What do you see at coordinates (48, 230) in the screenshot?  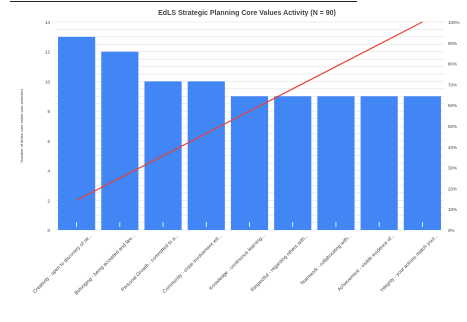 I see `y-tick-label: 0` at bounding box center [48, 230].